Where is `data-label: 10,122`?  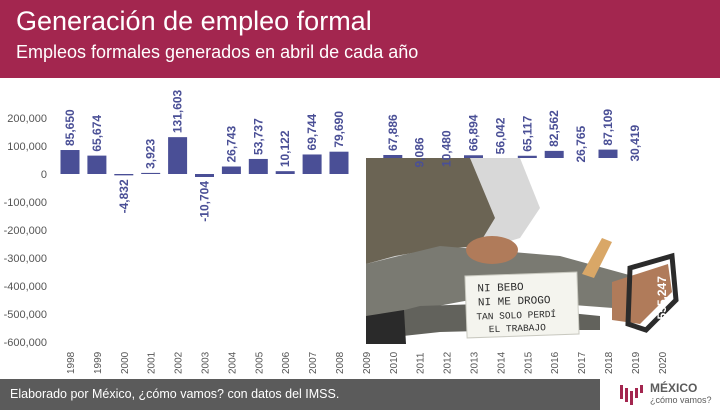
data-label: 10,122 is located at coordinates (285, 148).